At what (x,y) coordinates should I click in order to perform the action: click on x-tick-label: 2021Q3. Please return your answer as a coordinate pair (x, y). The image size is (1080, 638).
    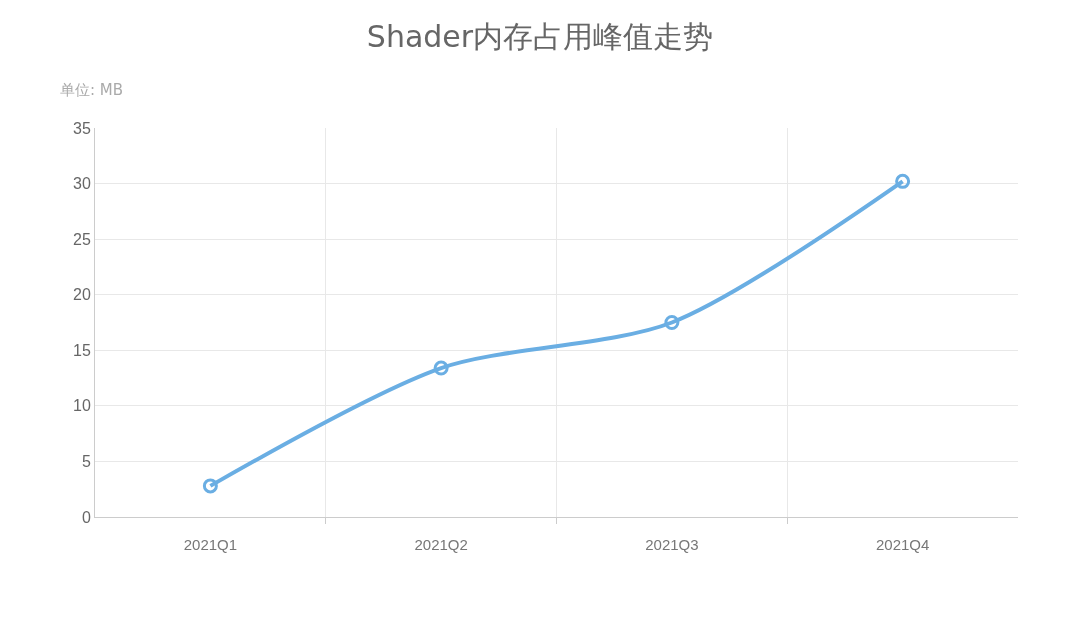
    Looking at the image, I should click on (672, 544).